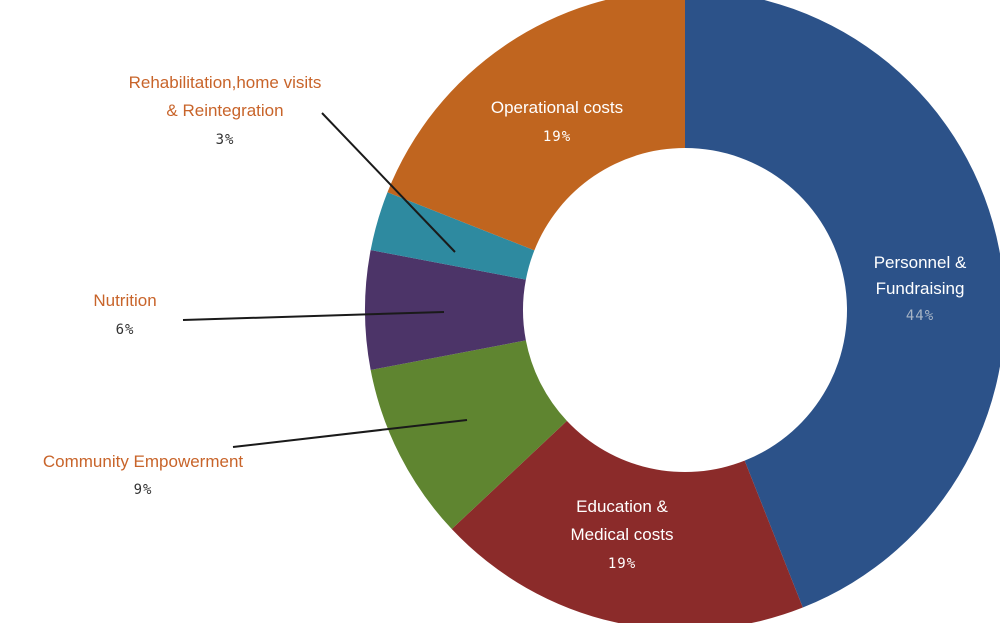 The width and height of the screenshot is (1000, 623). I want to click on slice-label-line: Fundraising, so click(920, 288).